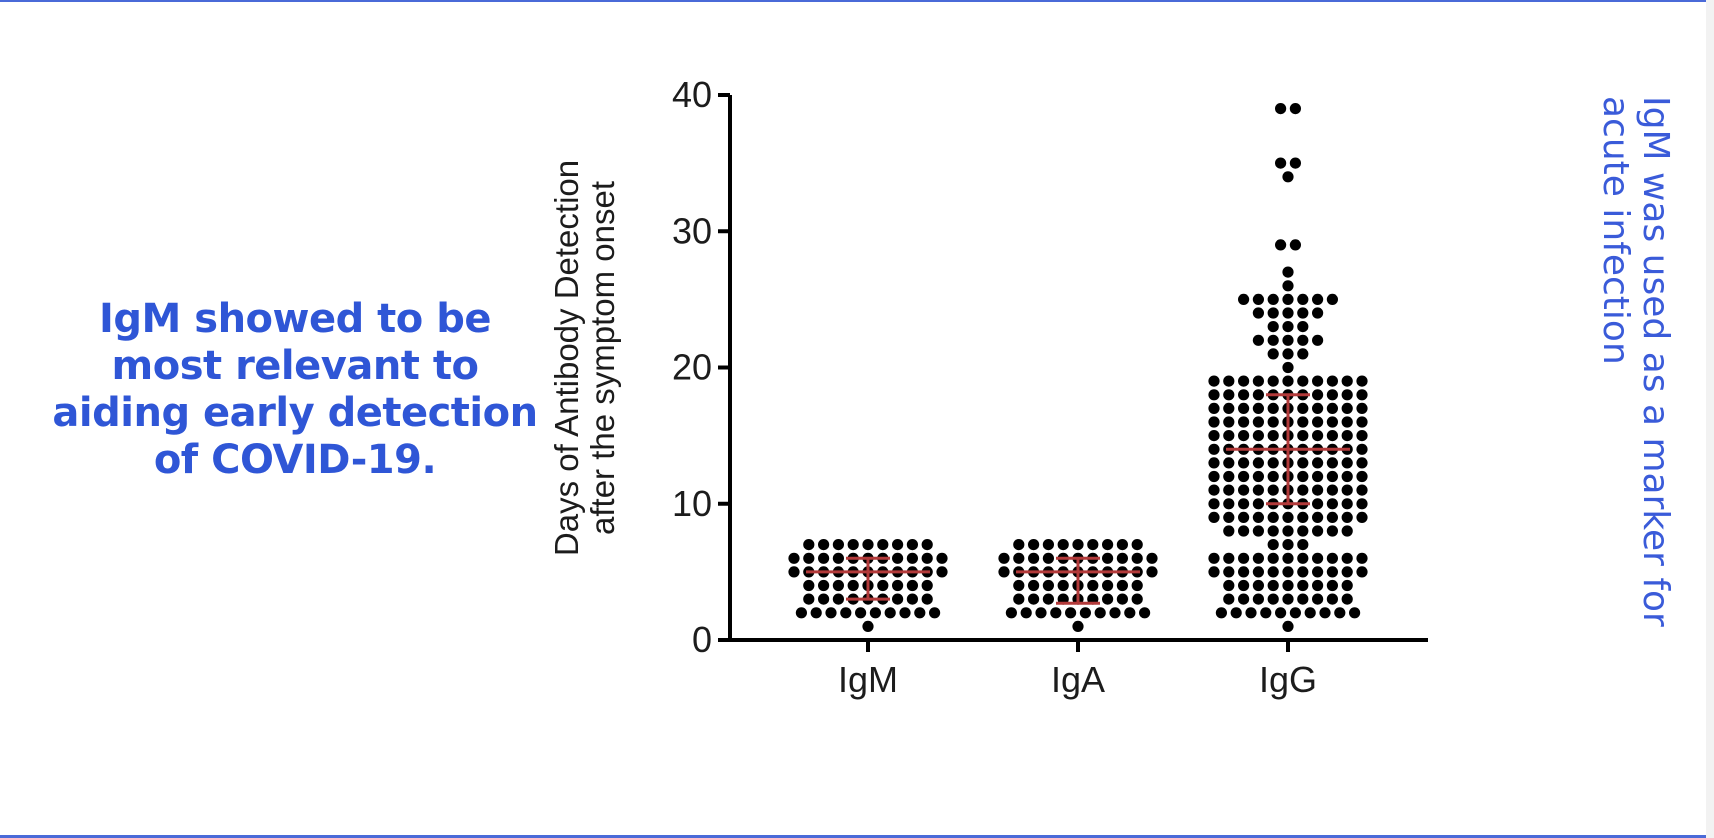 The height and width of the screenshot is (838, 1714). I want to click on frame-bottom-border, so click(857, 836).